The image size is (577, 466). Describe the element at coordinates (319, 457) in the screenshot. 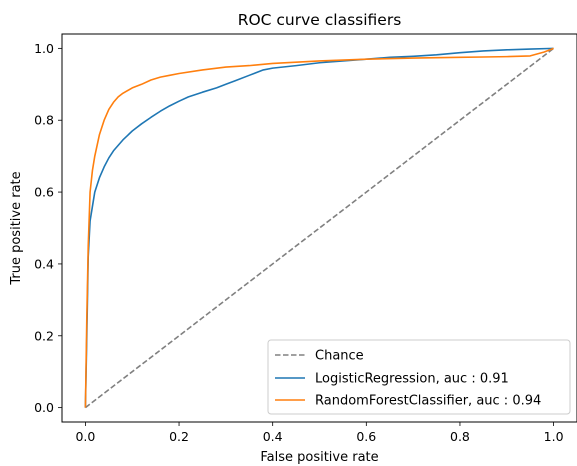

I see `x-axis-label: False positive rate` at that location.